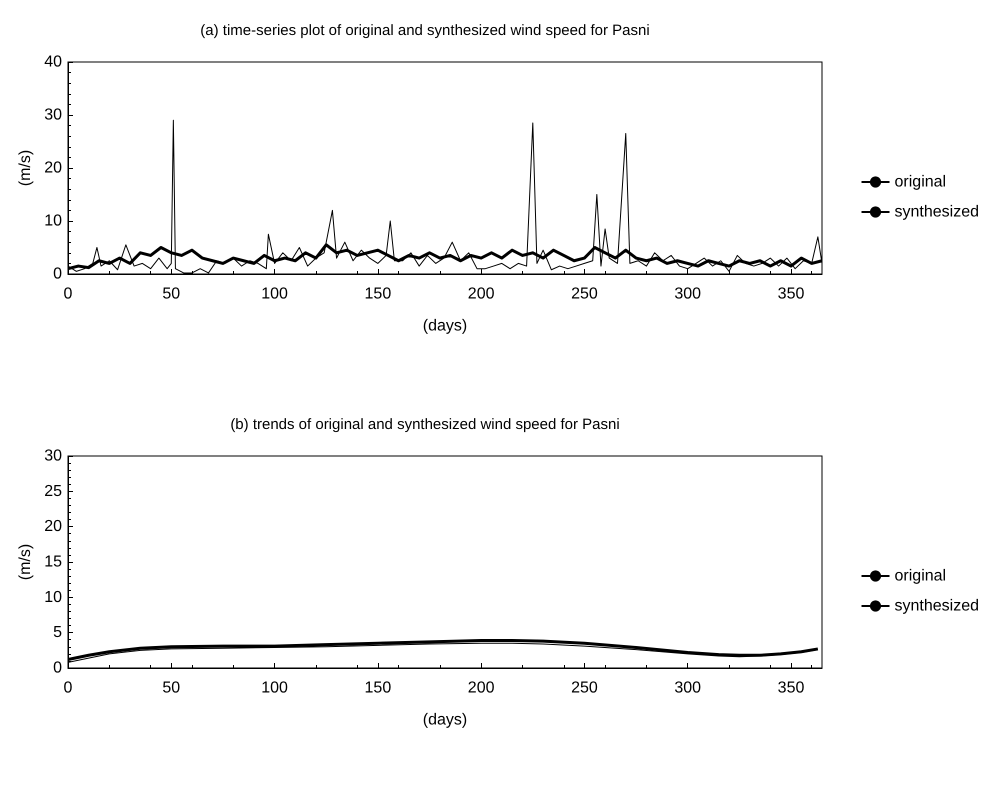  What do you see at coordinates (57, 633) in the screenshot?
I see `y-tick-label: 5` at bounding box center [57, 633].